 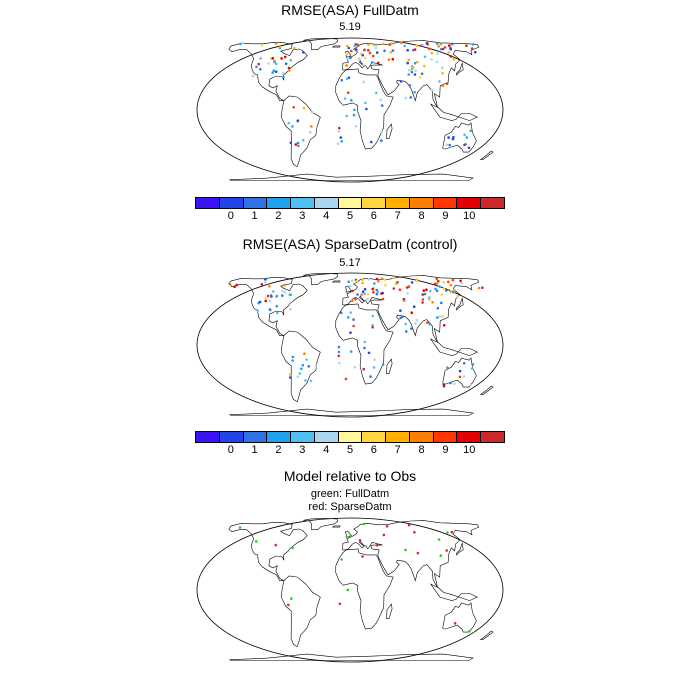 I want to click on colorbar-tick-label: 0, so click(x=230, y=450).